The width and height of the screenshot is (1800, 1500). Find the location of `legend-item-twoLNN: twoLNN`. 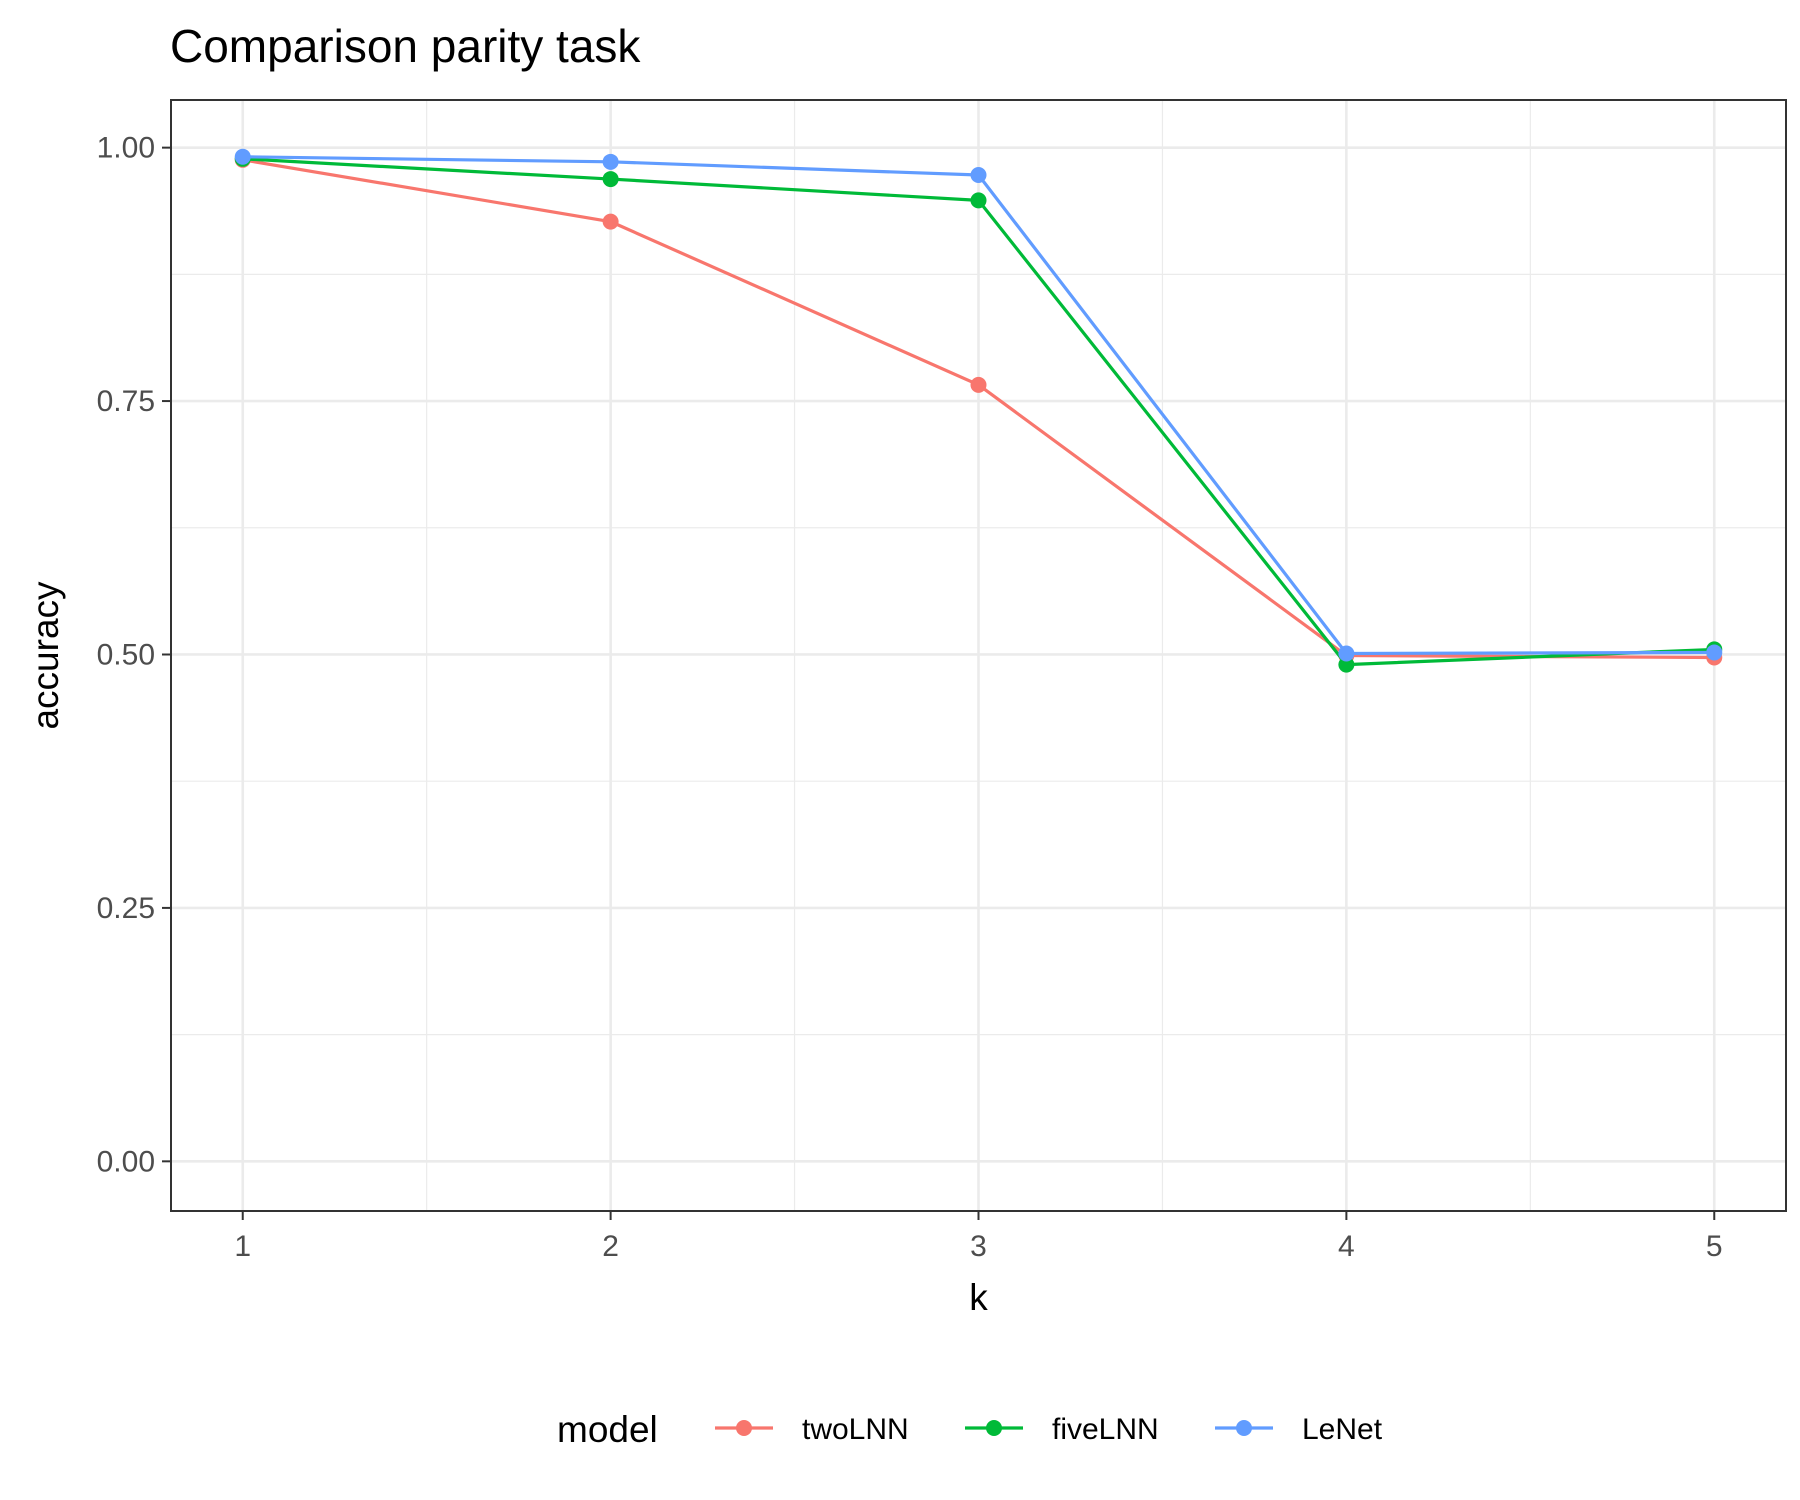

legend-item-twoLNN: twoLNN is located at coordinates (812, 1429).